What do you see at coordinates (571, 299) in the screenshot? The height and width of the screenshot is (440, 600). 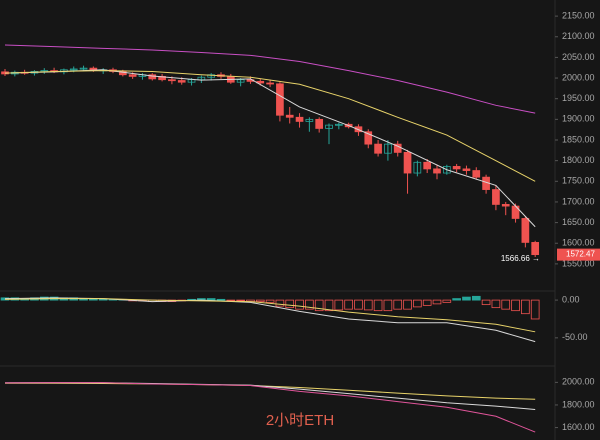 I see `y-tick-label: 0.00` at bounding box center [571, 299].